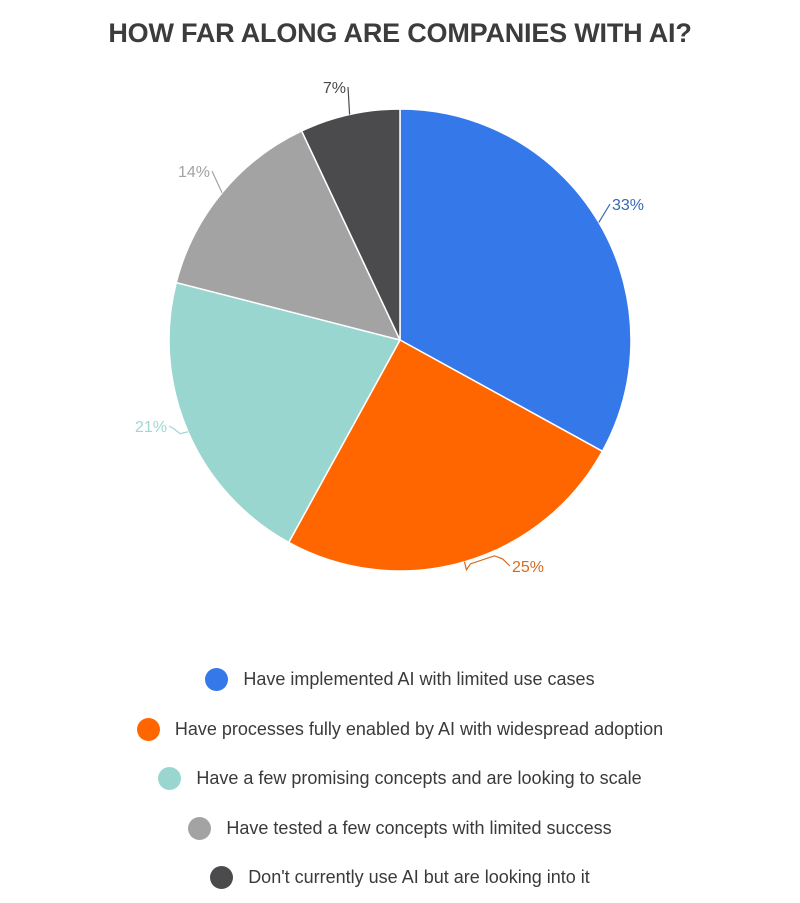 The image size is (800, 903). I want to click on slice-value-label-1: 33%, so click(628, 205).